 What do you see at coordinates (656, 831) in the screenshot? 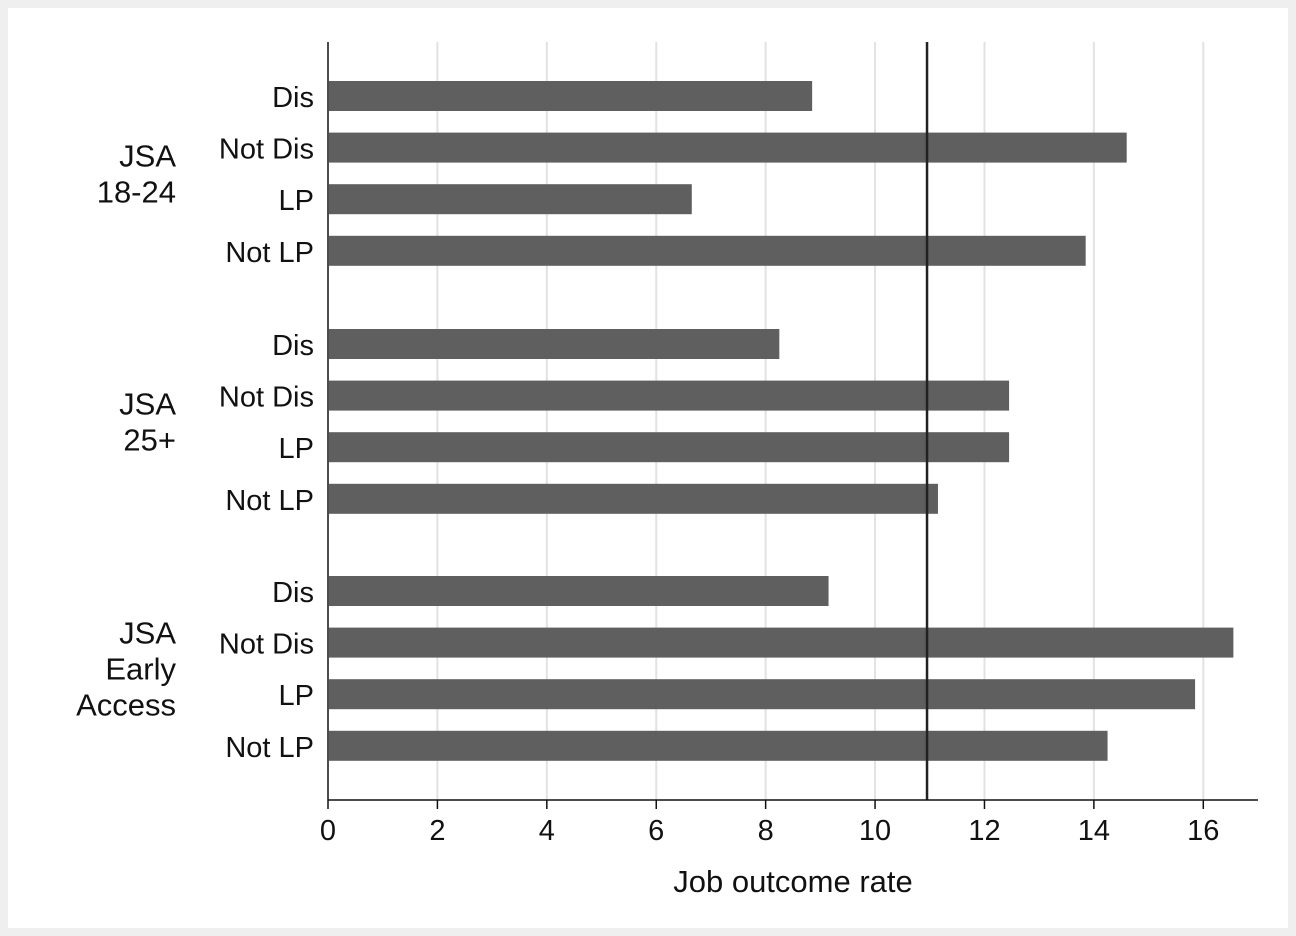
I see `x-tick-label: 6` at bounding box center [656, 831].